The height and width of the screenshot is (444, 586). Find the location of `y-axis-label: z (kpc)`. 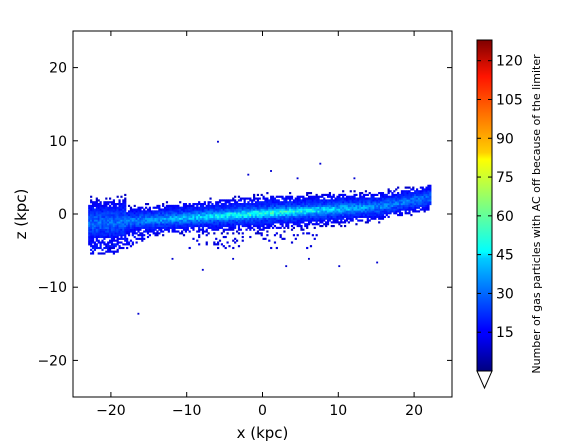

y-axis-label: z (kpc) is located at coordinates (21, 214).